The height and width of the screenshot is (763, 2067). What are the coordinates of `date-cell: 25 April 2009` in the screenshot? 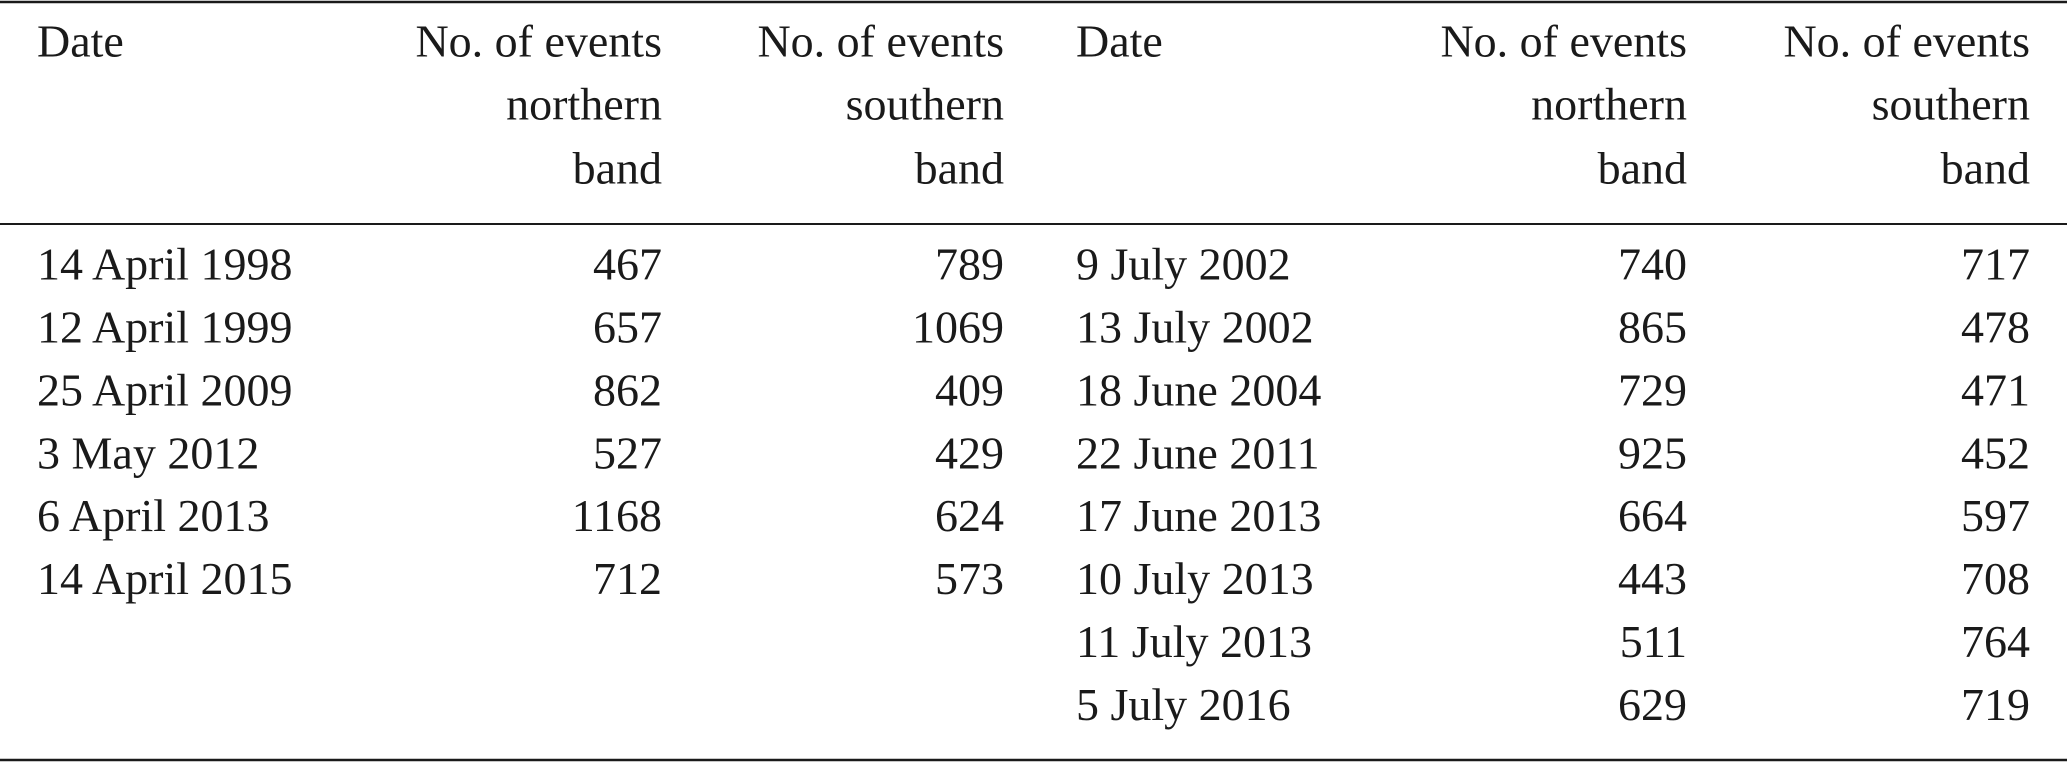 It's located at (165, 389).